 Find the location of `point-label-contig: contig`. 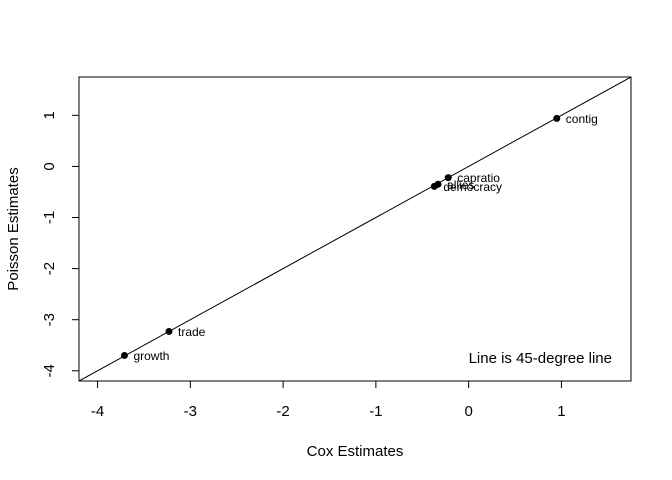

point-label-contig: contig is located at coordinates (582, 119).